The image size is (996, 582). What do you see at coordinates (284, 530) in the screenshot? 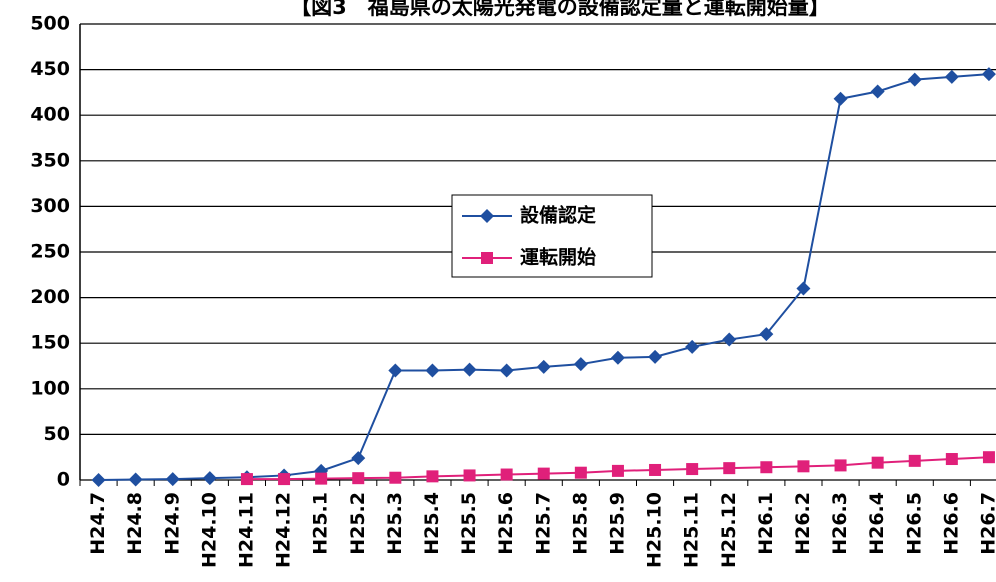
I see `x-tick-label: H24.12` at bounding box center [284, 530].